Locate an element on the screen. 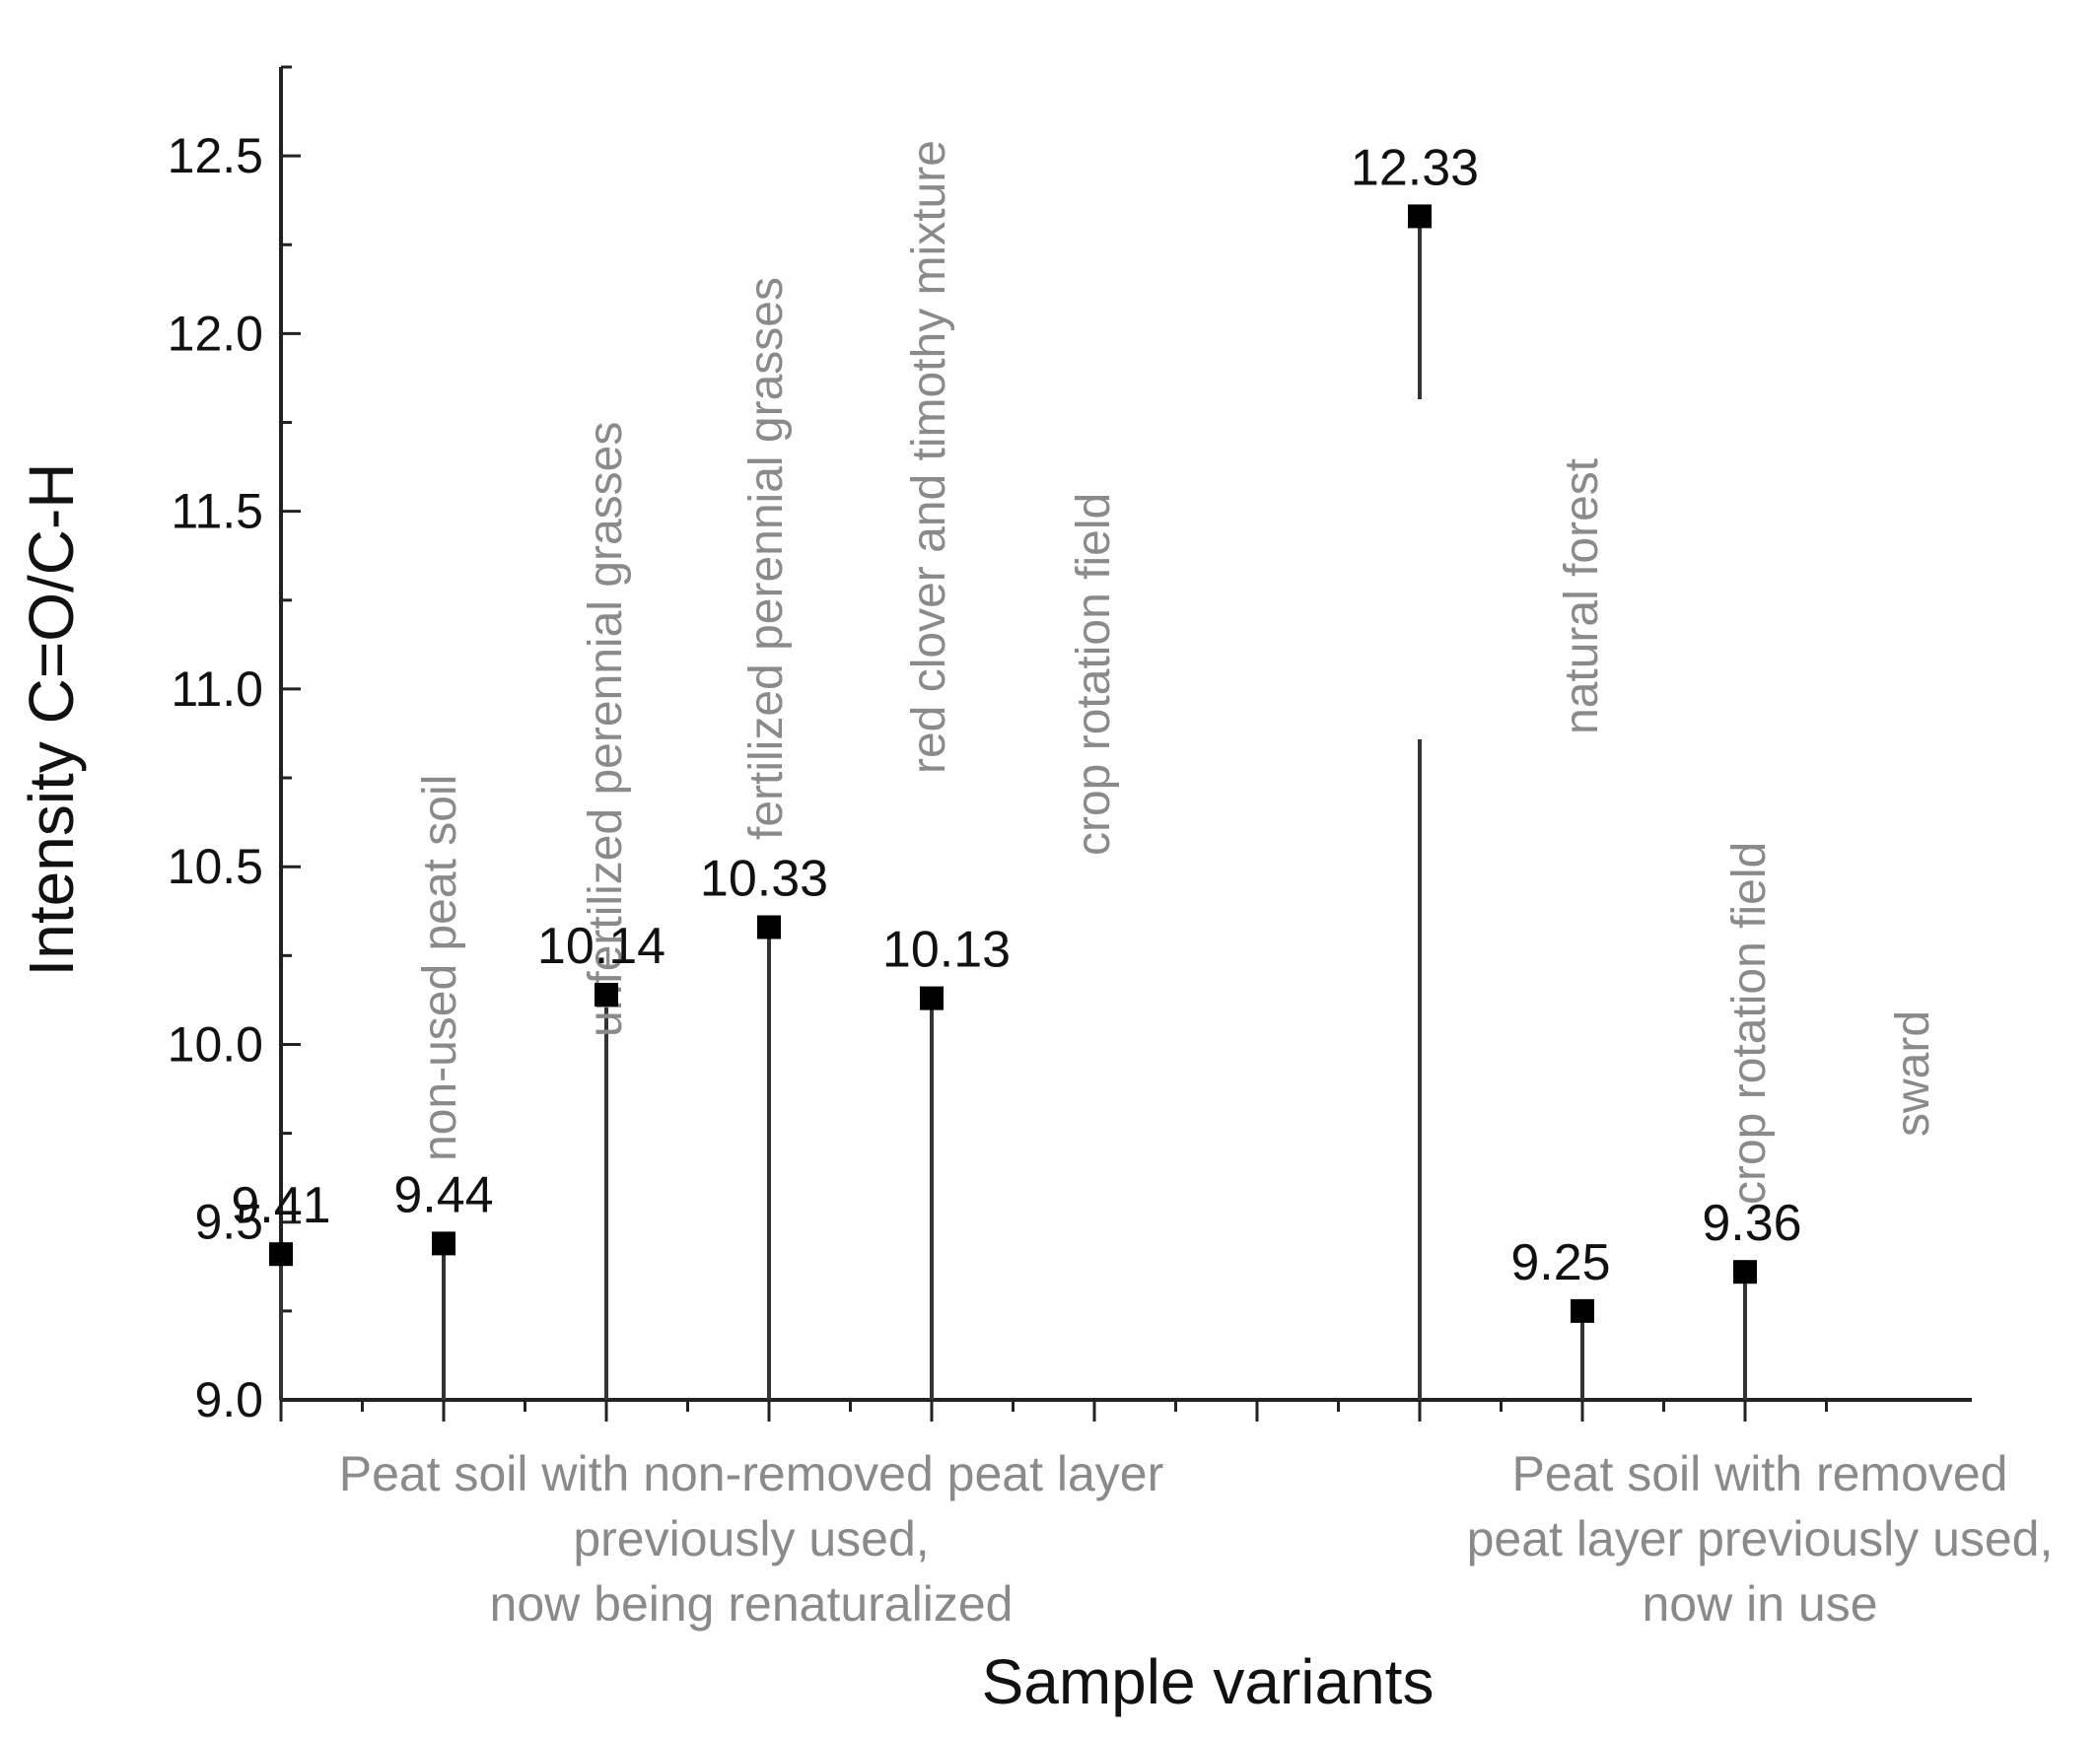 The height and width of the screenshot is (1737, 2100). sample-label: unfertilized perennial grasses is located at coordinates (606, 729).